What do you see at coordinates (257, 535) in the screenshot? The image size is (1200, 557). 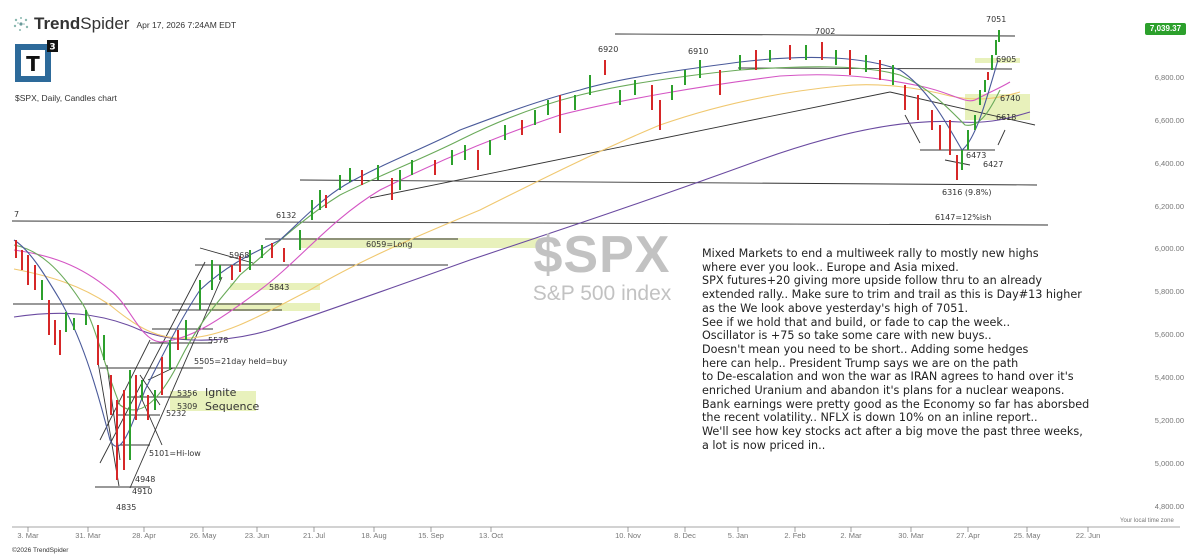 I see `x-axis-label: 23. Jun` at bounding box center [257, 535].